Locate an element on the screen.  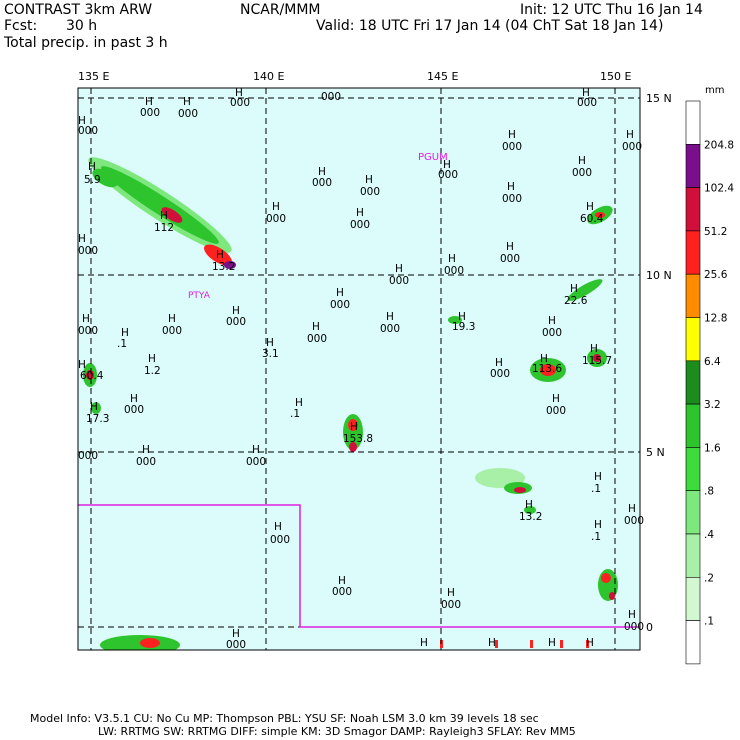
model-title: CONTRAST 3km ARW is located at coordinates (78, 10).